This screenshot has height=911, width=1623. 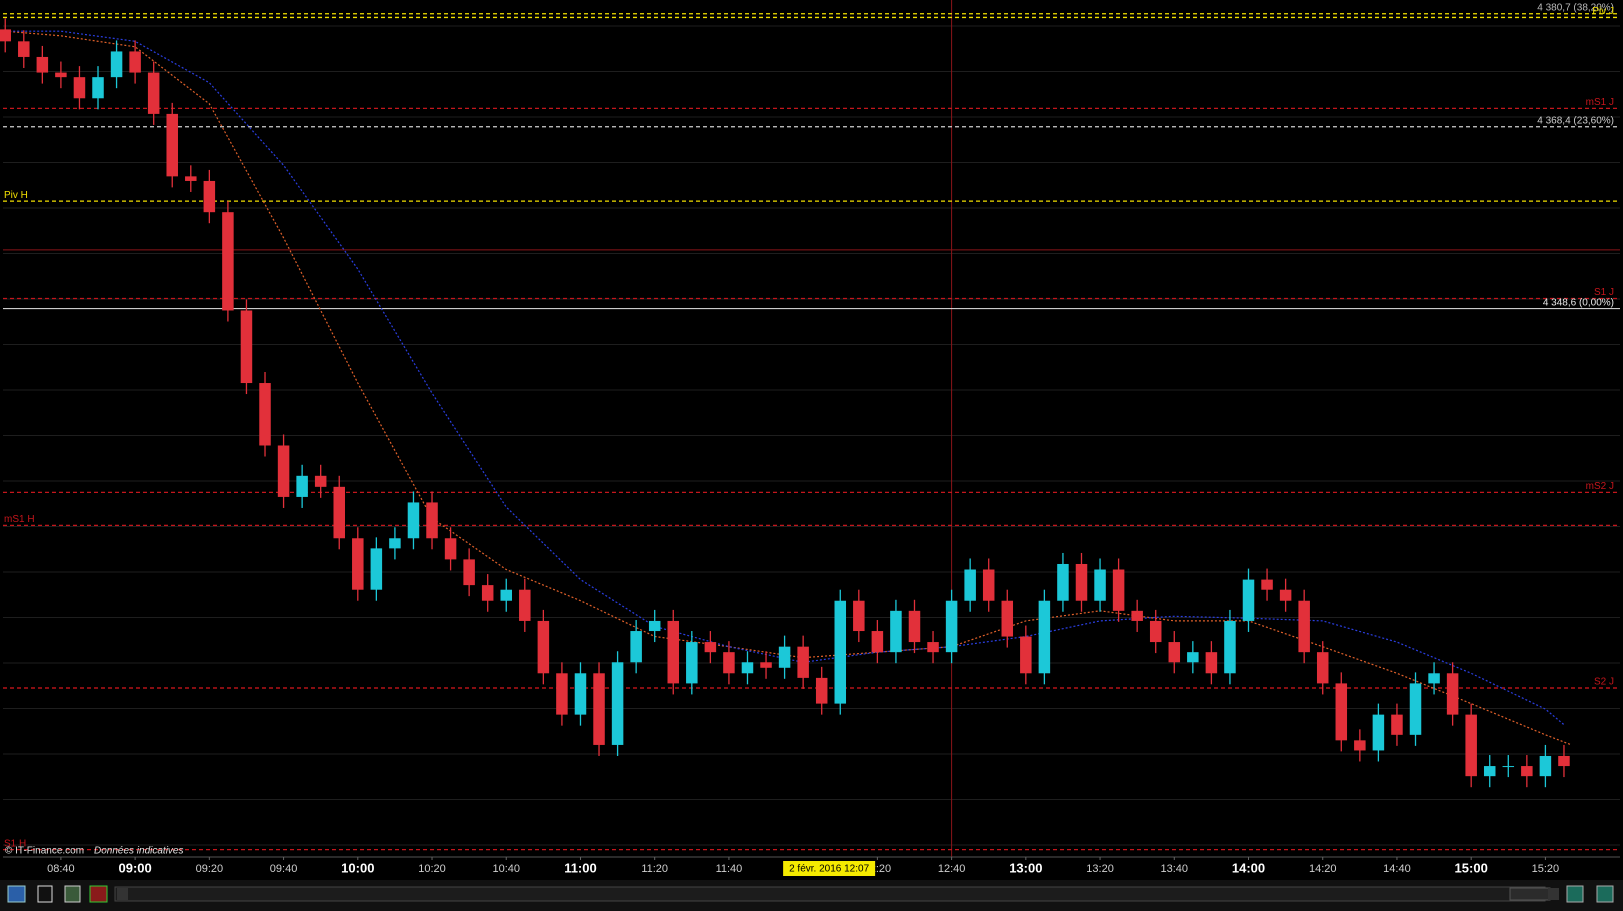 I want to click on x-tick-label: 11:40, so click(x=729, y=869).